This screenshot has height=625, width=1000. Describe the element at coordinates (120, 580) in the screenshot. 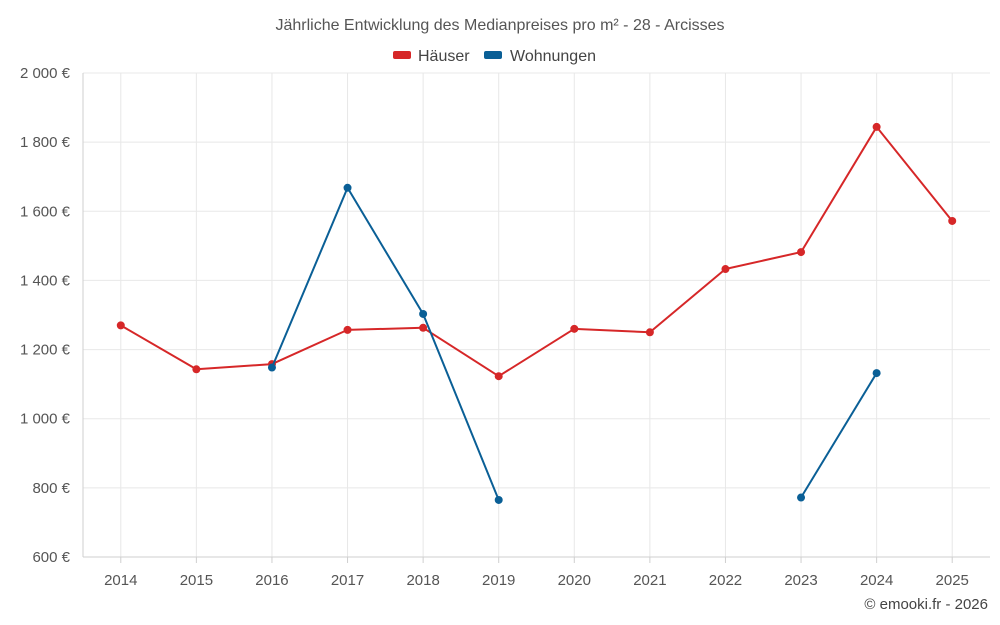

I see `x-tick-label: 2014` at that location.